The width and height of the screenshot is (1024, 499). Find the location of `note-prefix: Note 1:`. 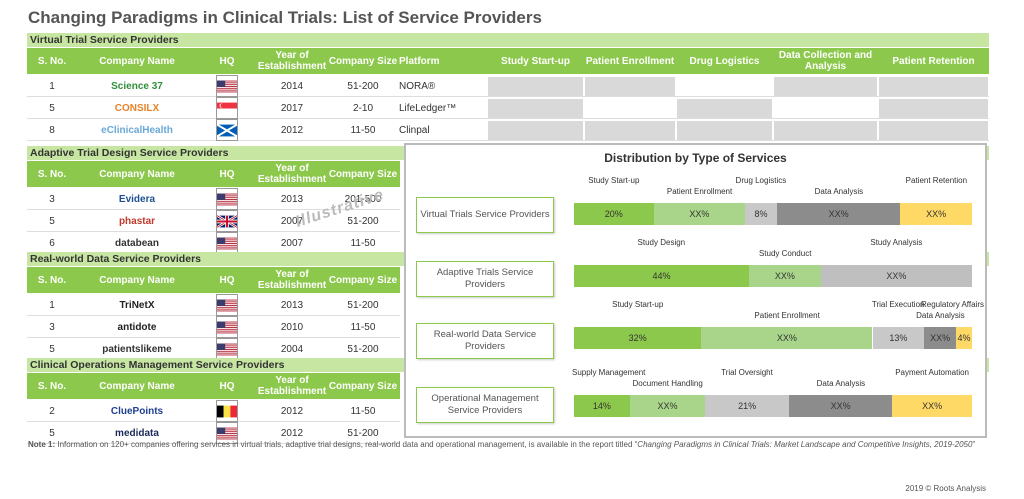

note-prefix: Note 1: is located at coordinates (42, 444).